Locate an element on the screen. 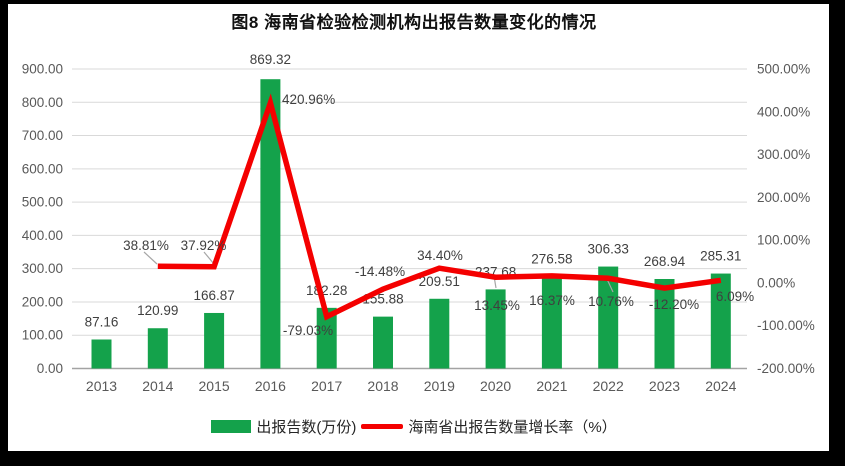 The width and height of the screenshot is (845, 466). x-axis-tick-label: 2020 is located at coordinates (495, 386).